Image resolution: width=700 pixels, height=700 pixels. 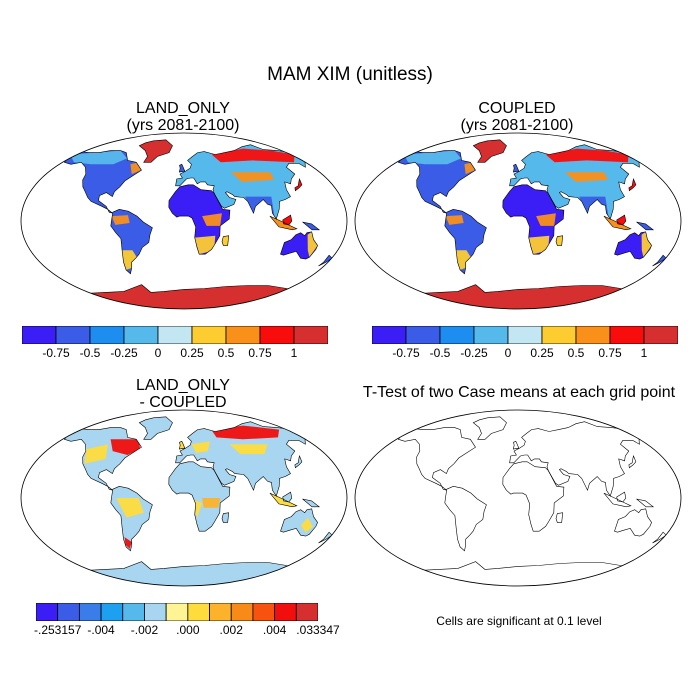 What do you see at coordinates (103, 182) in the screenshot?
I see `land-na` at bounding box center [103, 182].